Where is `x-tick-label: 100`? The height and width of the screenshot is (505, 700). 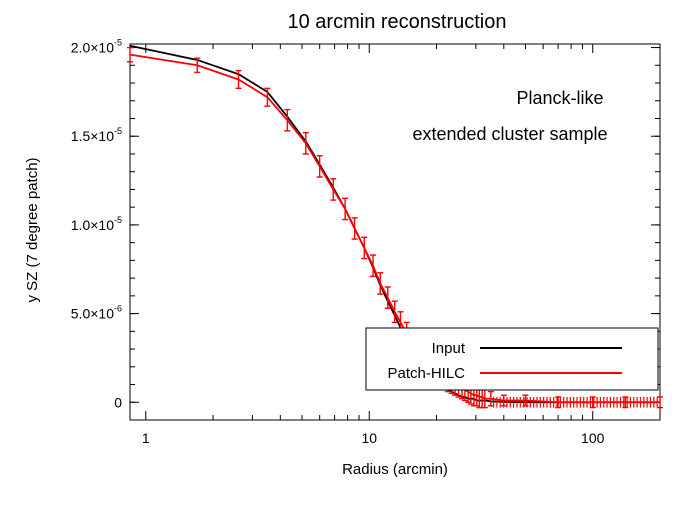
x-tick-label: 100 is located at coordinates (593, 438).